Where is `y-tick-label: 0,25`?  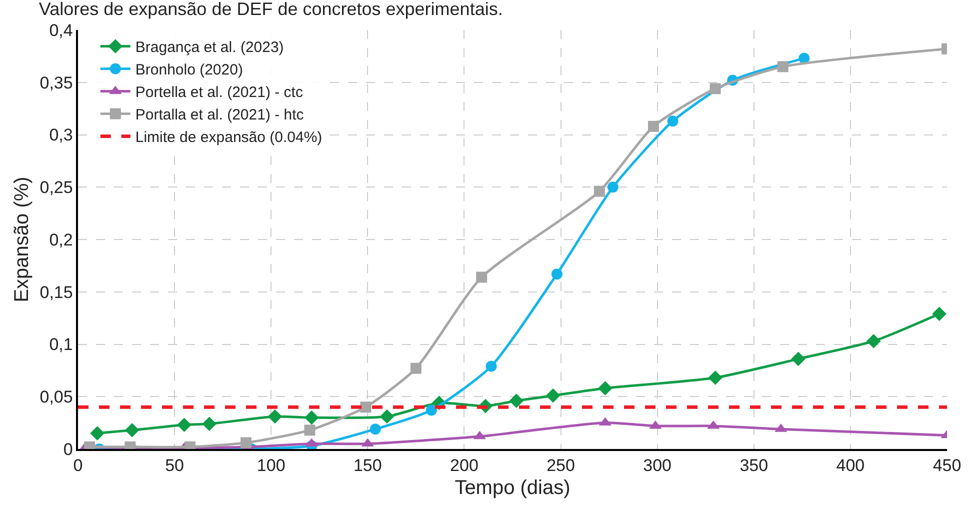
y-tick-label: 0,25 is located at coordinates (56, 188).